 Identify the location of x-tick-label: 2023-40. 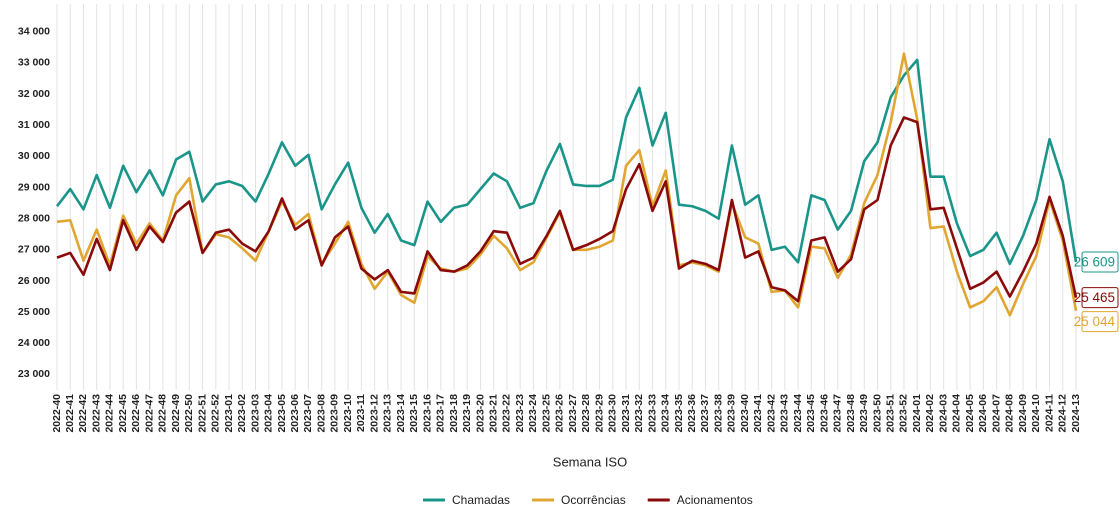
(745, 413).